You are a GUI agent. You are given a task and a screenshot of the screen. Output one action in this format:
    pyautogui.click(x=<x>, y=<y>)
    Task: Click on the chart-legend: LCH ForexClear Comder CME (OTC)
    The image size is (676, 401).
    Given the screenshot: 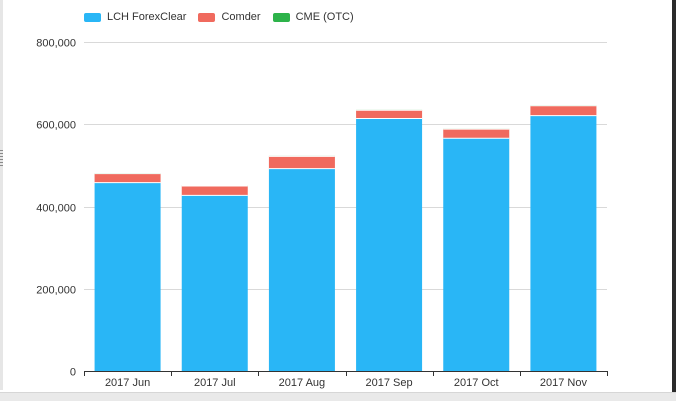 What is the action you would take?
    pyautogui.click(x=219, y=17)
    